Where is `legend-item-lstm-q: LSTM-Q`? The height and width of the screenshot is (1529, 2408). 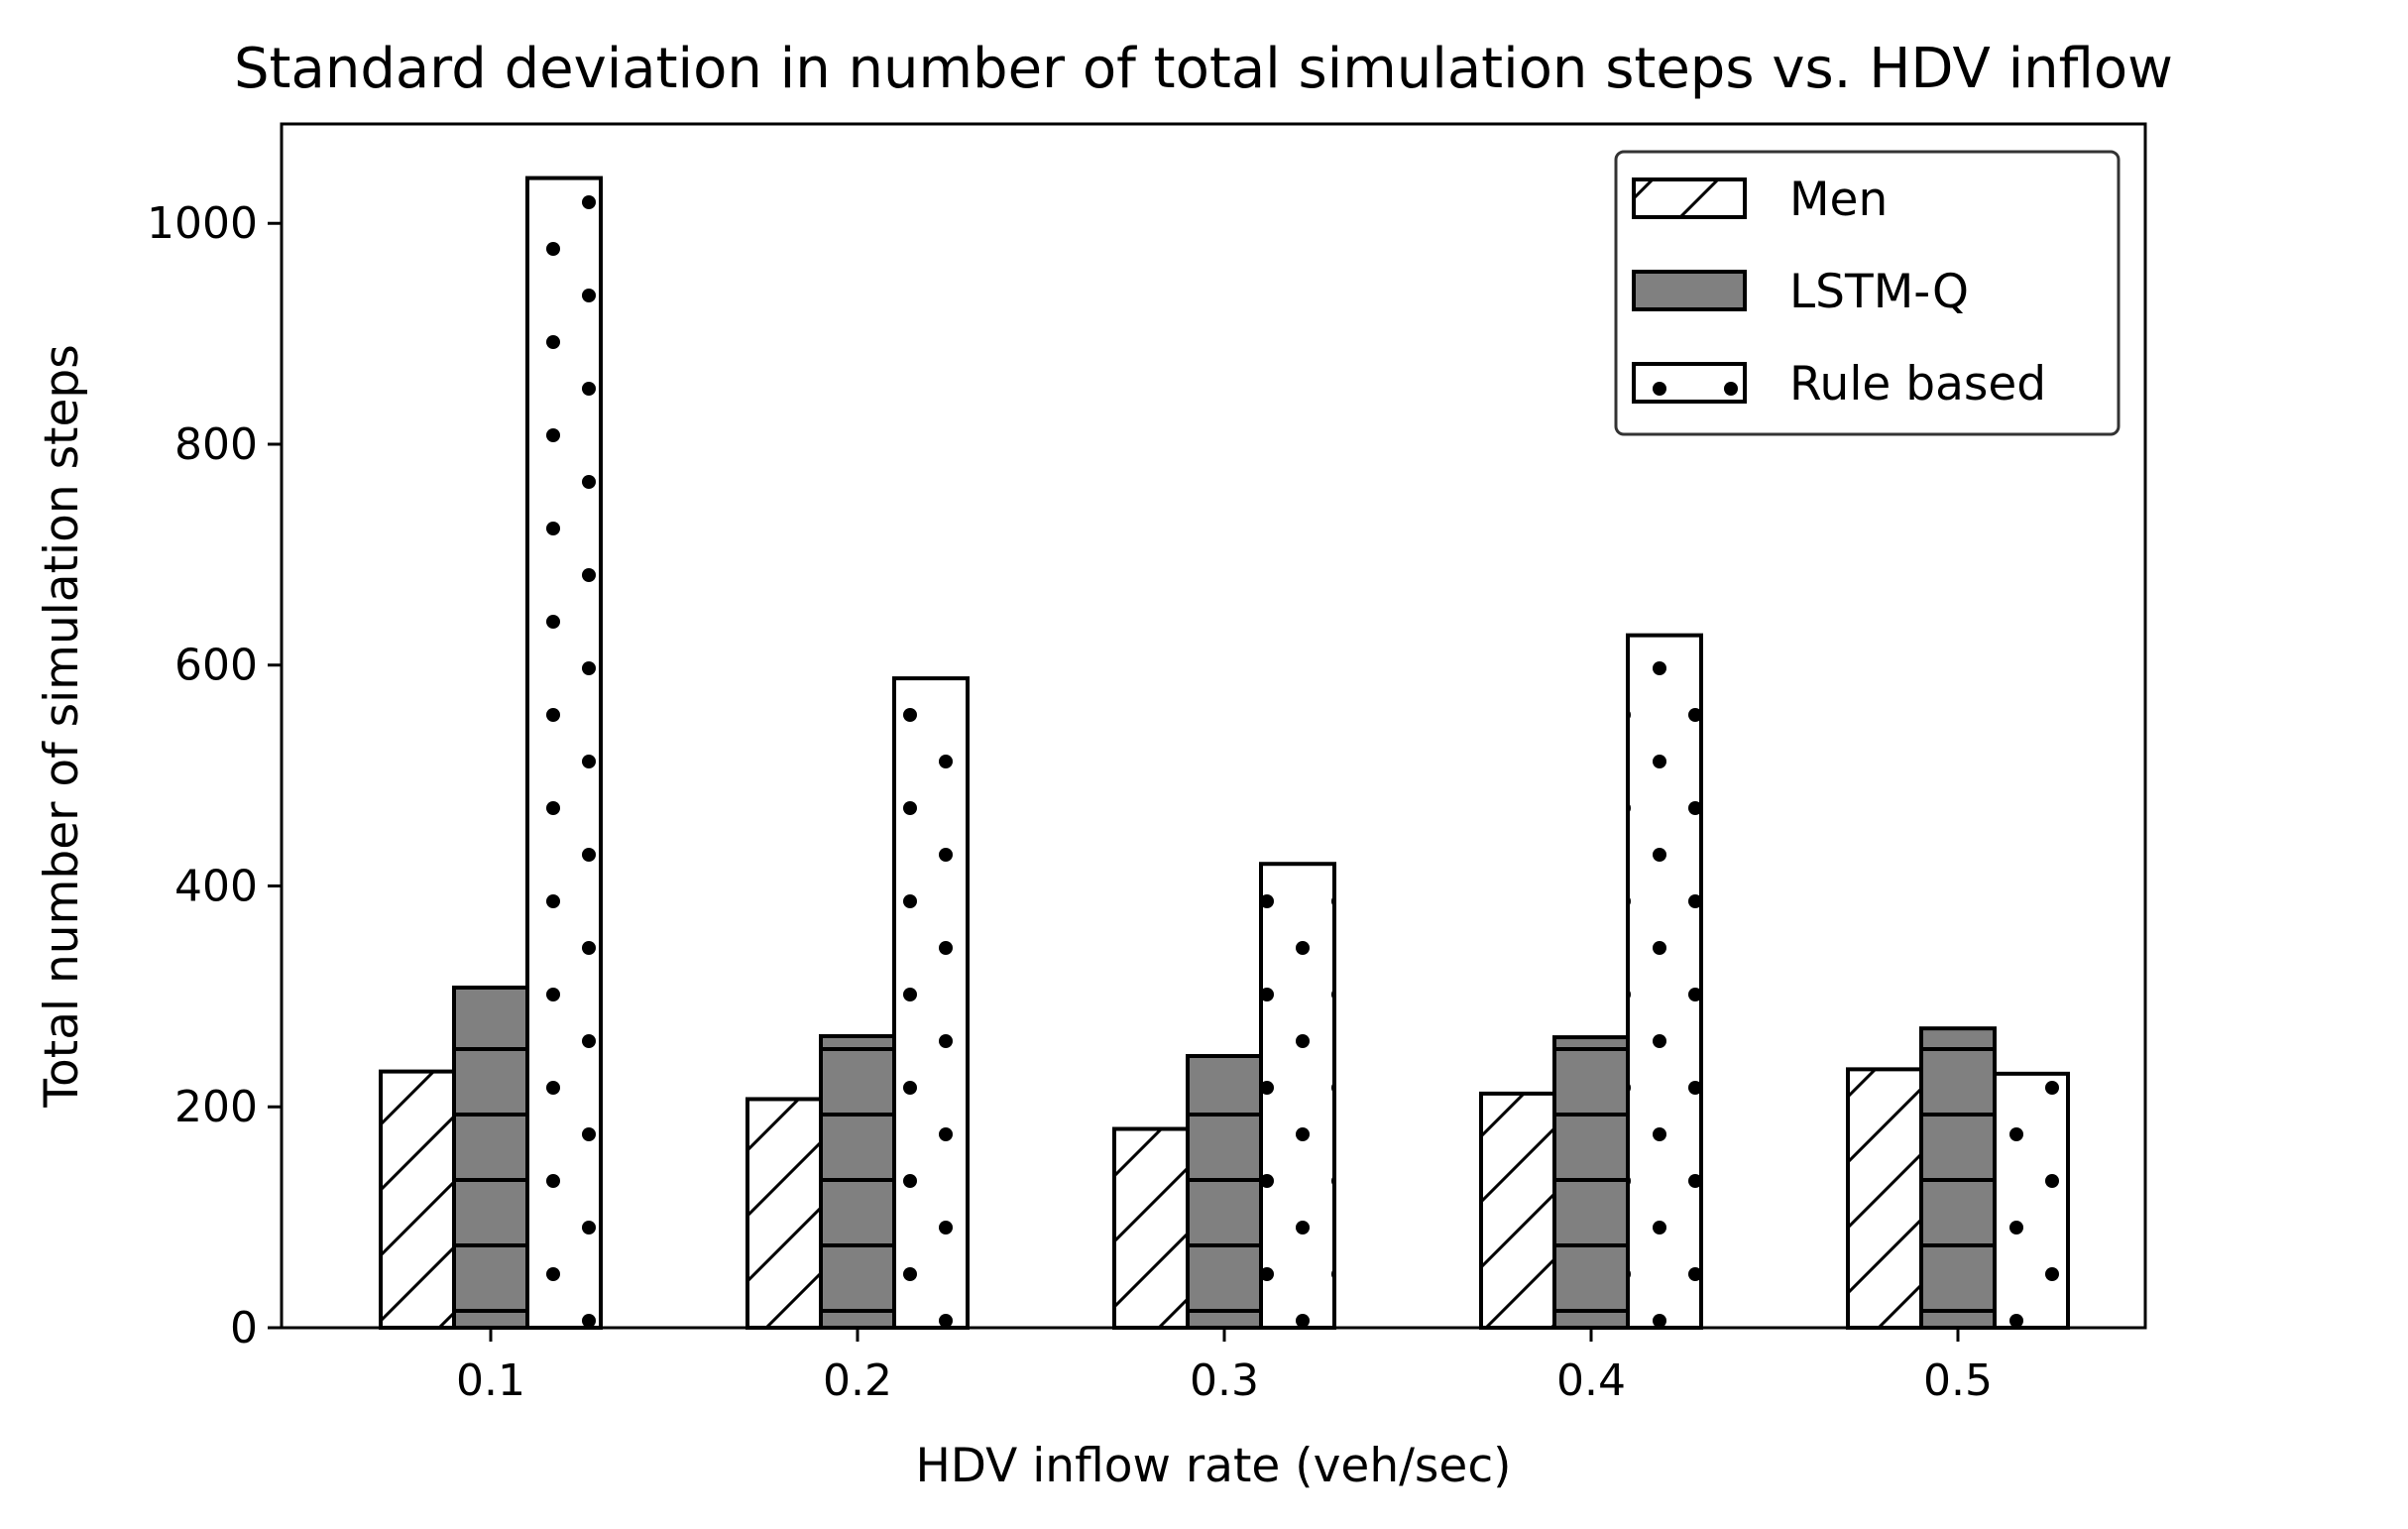 legend-item-lstm-q: LSTM-Q is located at coordinates (1800, 292).